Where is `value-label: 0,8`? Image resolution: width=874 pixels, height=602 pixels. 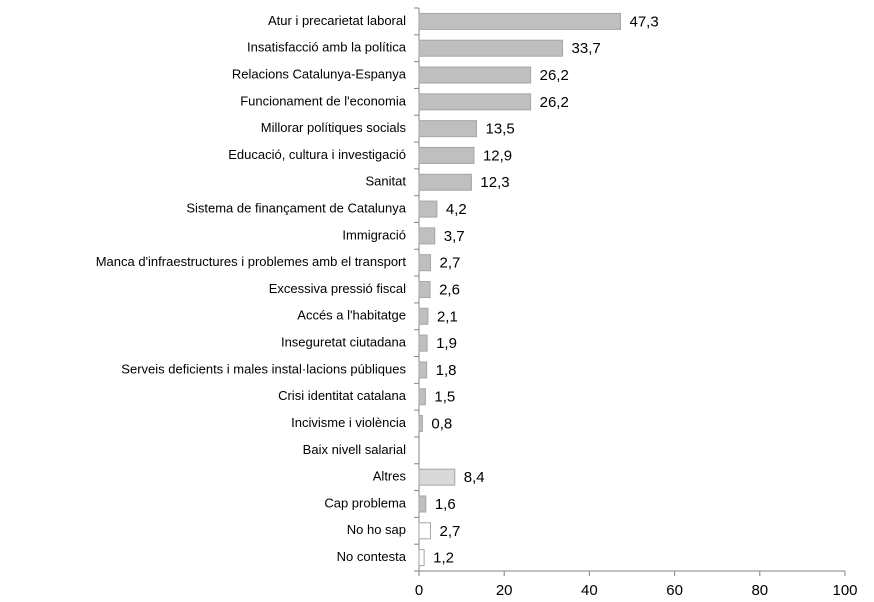
value-label: 0,8 is located at coordinates (441, 424).